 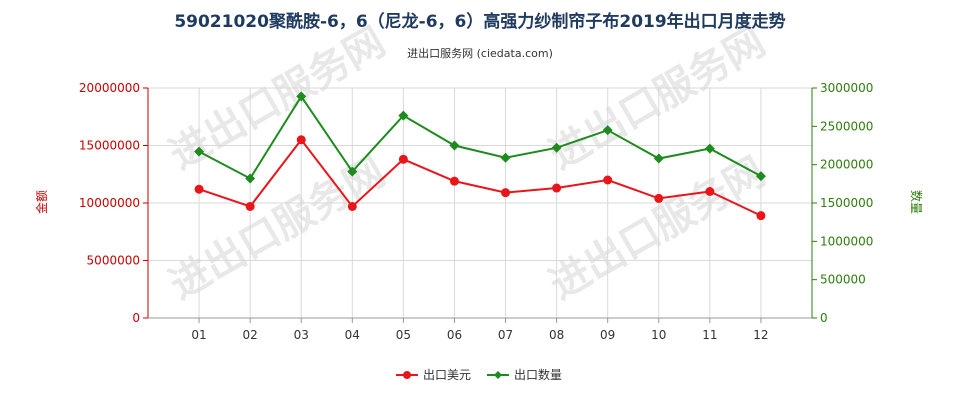 What do you see at coordinates (846, 165) in the screenshot?
I see `y-right-tick-label: 2000000` at bounding box center [846, 165].